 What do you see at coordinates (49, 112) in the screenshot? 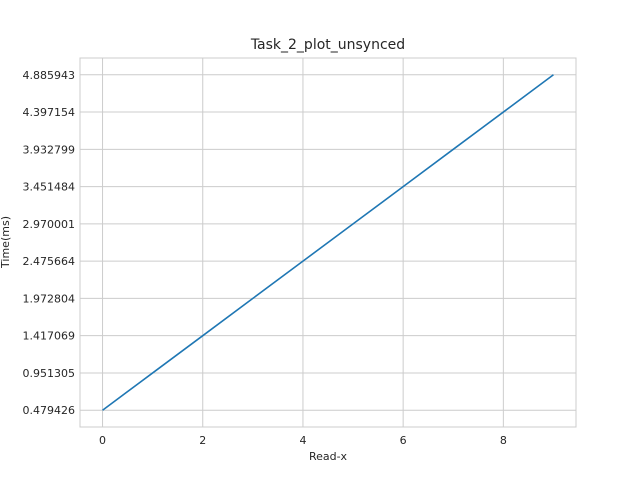
I see `y-tick-label: 4.397154` at bounding box center [49, 112].